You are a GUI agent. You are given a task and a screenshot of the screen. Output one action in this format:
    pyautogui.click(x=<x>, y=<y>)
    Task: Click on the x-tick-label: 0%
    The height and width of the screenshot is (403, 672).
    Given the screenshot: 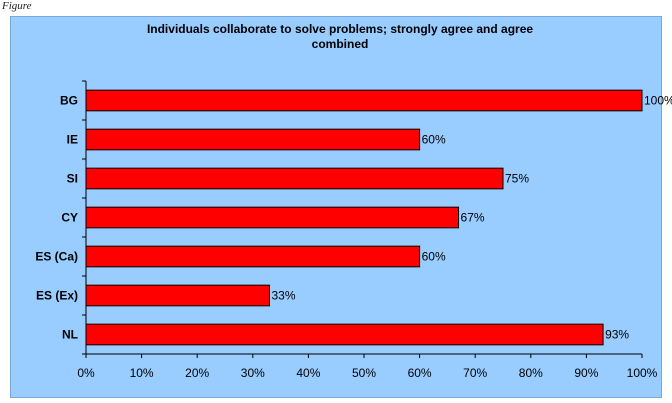 What is the action you would take?
    pyautogui.click(x=86, y=373)
    